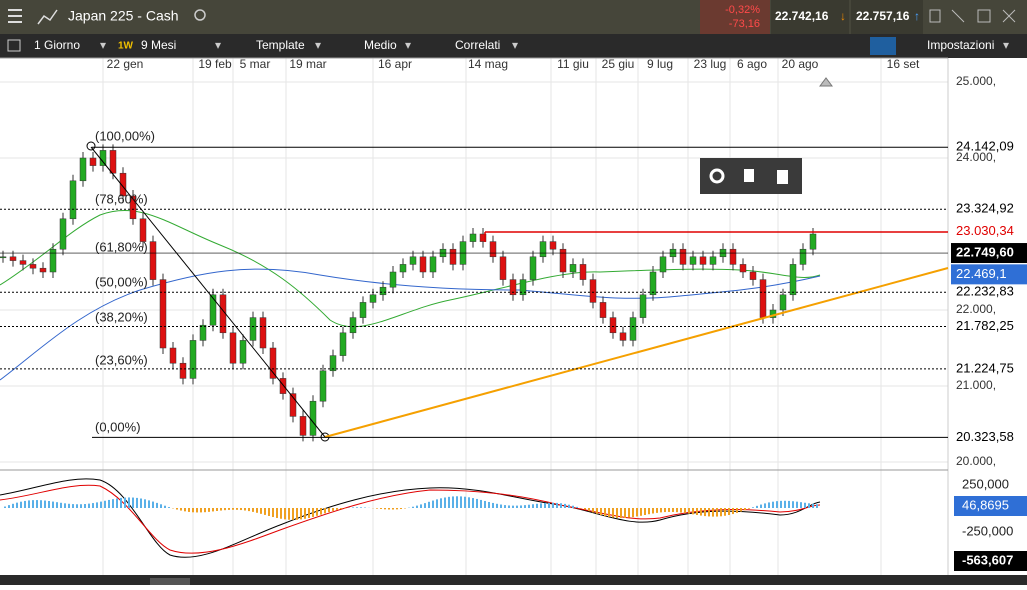 The width and height of the screenshot is (1027, 590). I want to click on settings: Impostazioni, so click(960, 45).